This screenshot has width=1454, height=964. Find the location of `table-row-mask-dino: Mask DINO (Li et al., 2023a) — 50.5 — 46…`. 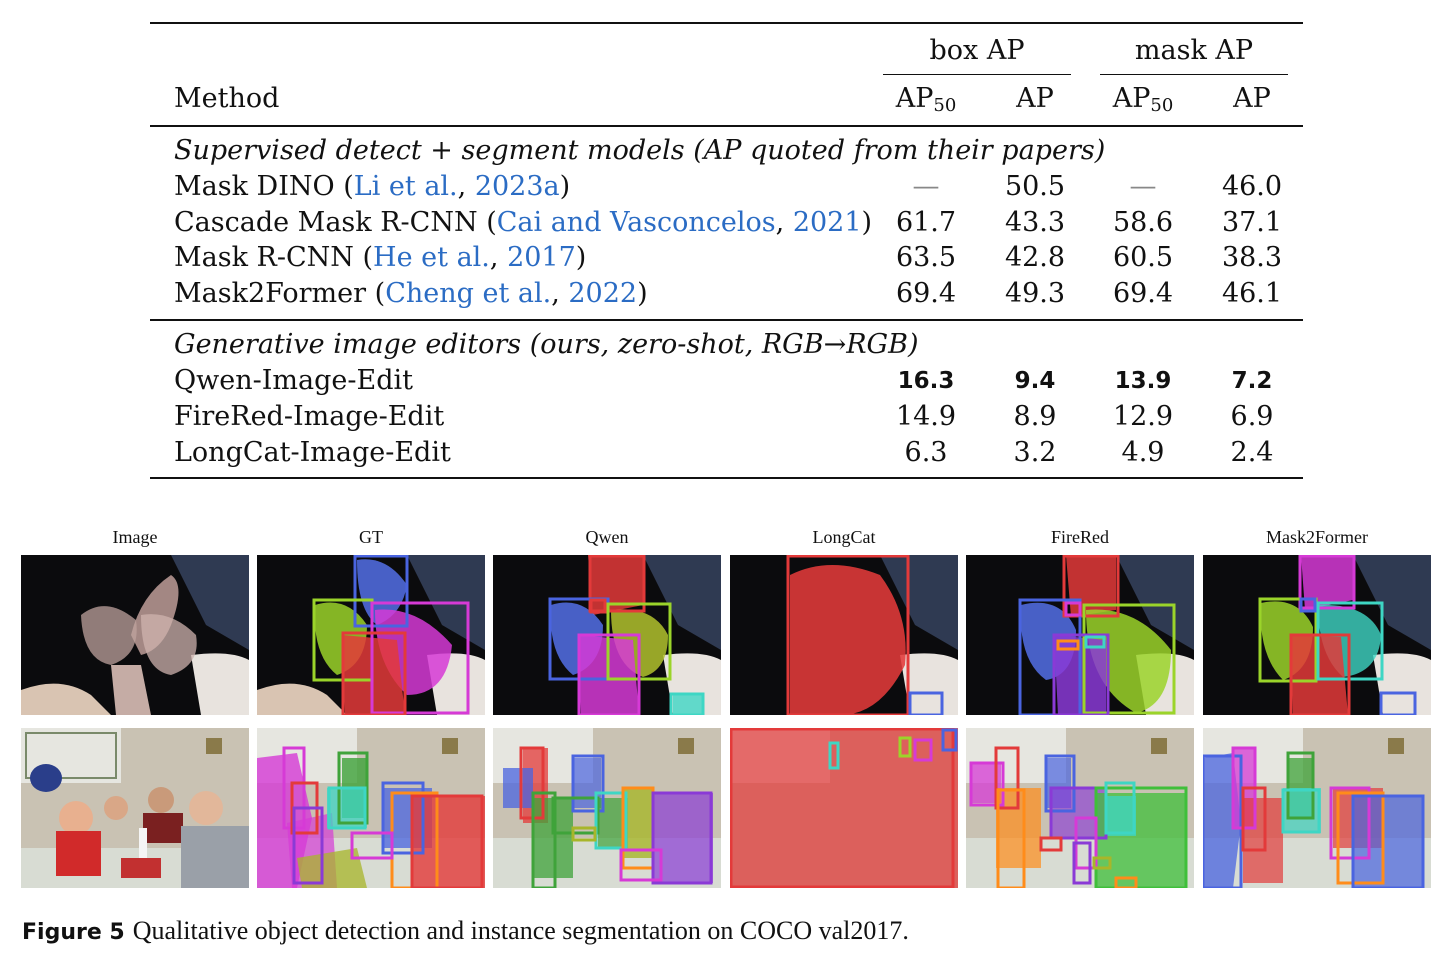

table-row-mask-dino: Mask DINO (Li et al., 2023a) — 50.5 — 46… is located at coordinates (726, 187).